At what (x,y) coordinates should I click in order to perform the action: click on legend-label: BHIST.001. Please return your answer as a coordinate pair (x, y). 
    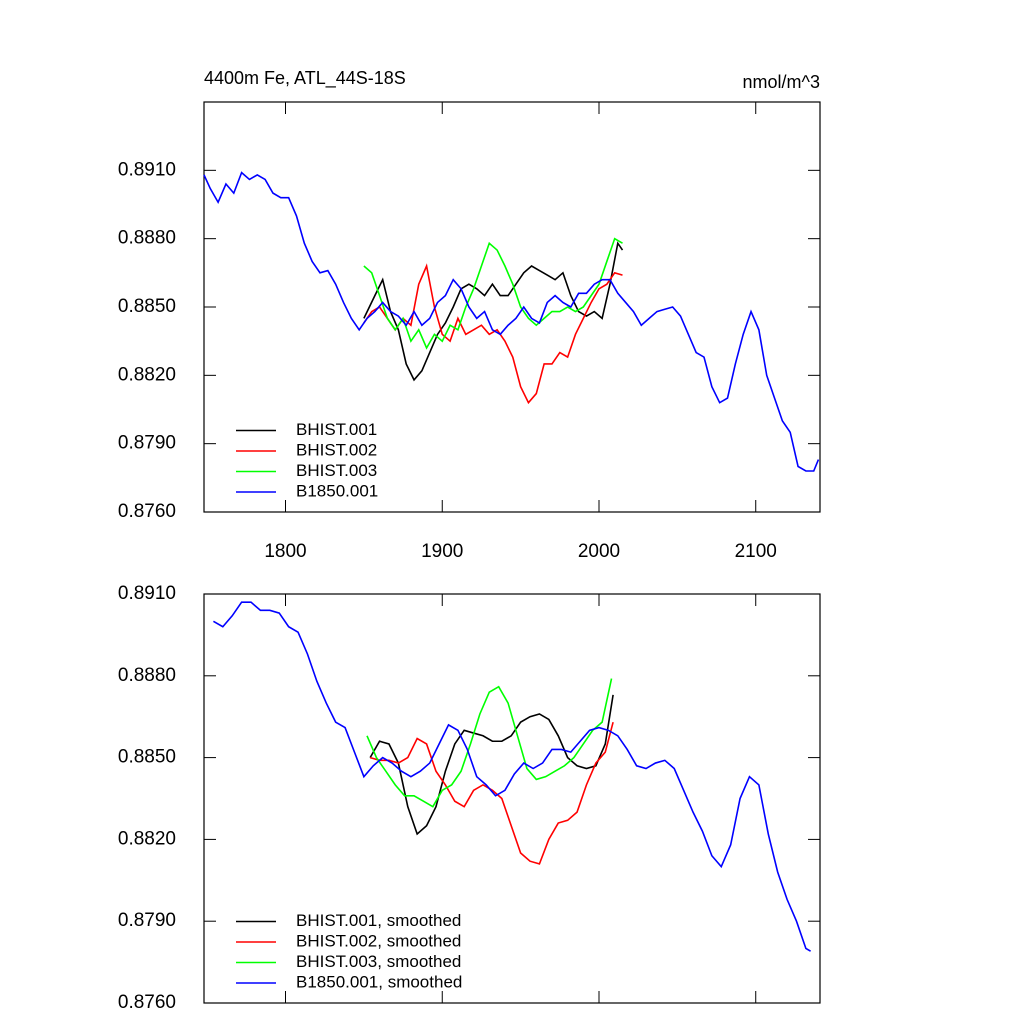
    Looking at the image, I should click on (336, 429).